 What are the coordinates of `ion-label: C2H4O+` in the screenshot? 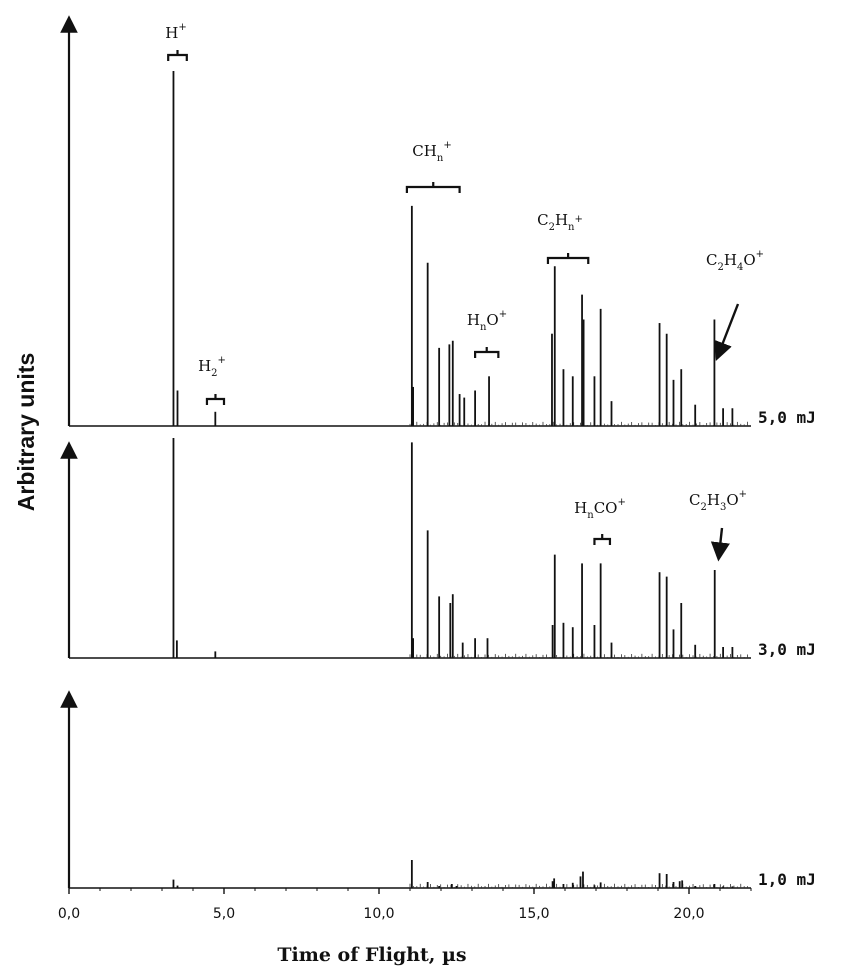 It's located at (735, 261).